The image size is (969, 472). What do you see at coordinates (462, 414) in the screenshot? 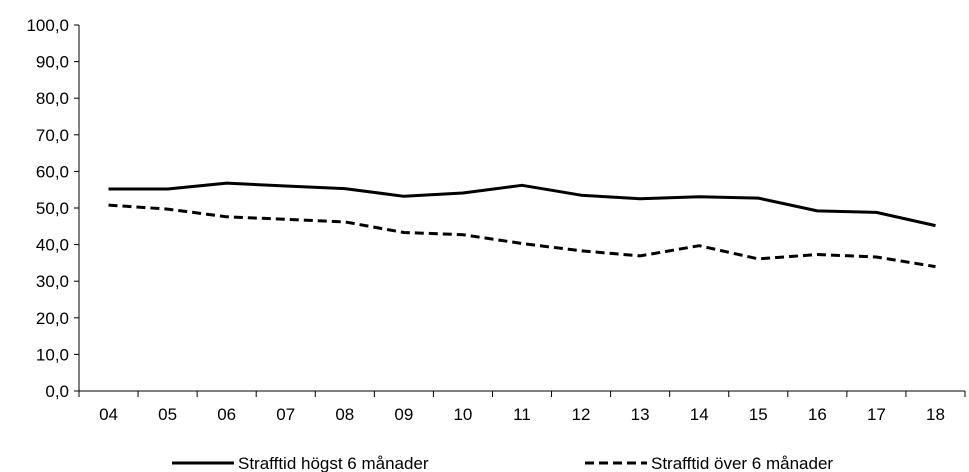
I see `x-tick-label: 10` at bounding box center [462, 414].